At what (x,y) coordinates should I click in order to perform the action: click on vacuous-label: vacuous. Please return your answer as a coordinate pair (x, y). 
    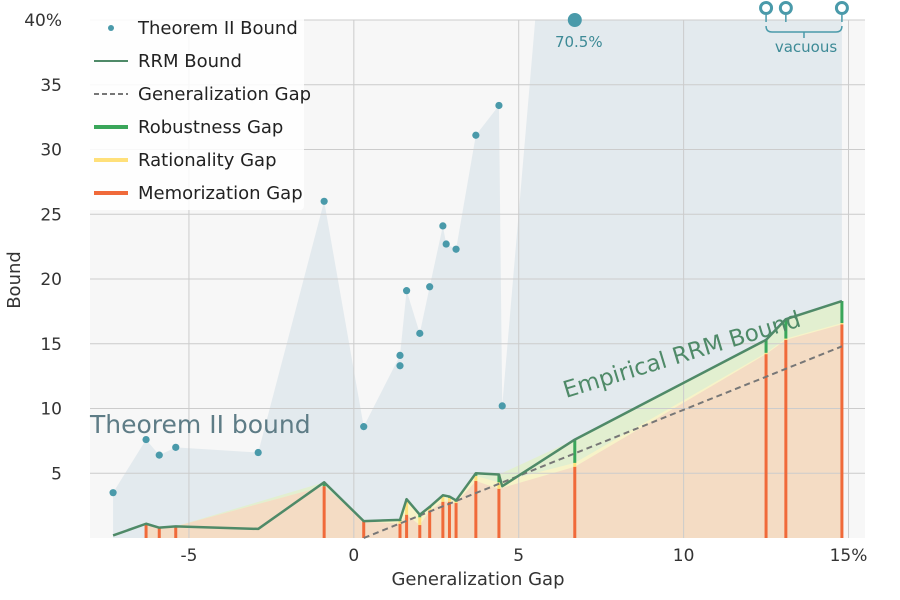
    Looking at the image, I should click on (806, 47).